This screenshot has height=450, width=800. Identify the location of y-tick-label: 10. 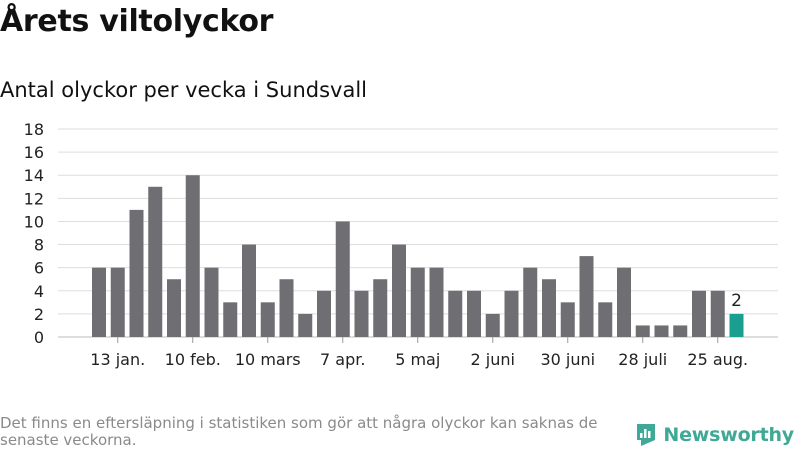
(34, 221).